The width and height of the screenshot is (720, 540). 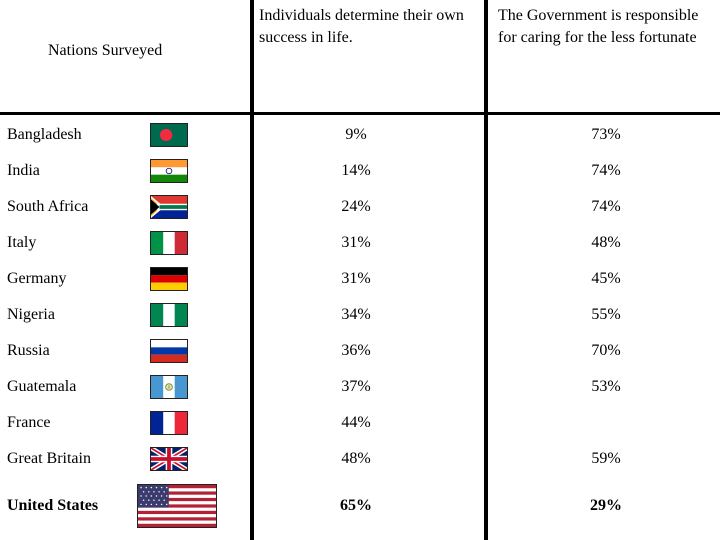 I want to click on table-row: India 14% 74%, so click(x=360, y=171).